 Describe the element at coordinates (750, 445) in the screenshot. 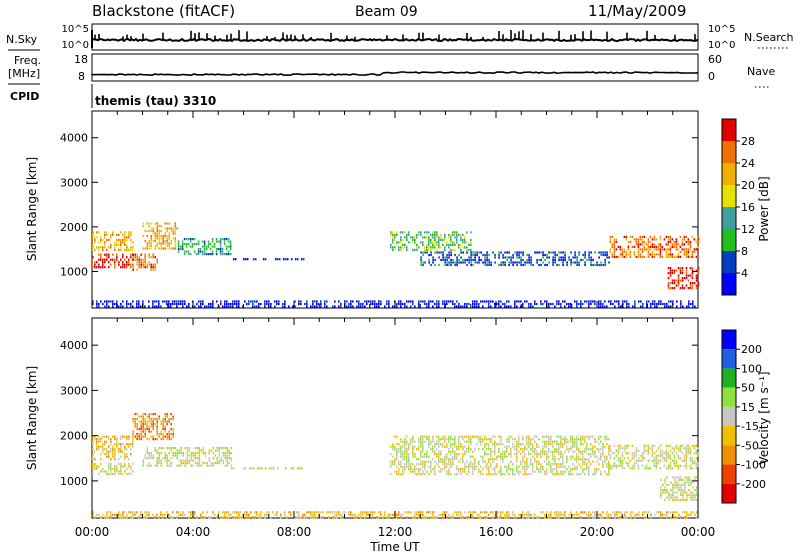

I see `colorbar-tick-label: -50` at that location.